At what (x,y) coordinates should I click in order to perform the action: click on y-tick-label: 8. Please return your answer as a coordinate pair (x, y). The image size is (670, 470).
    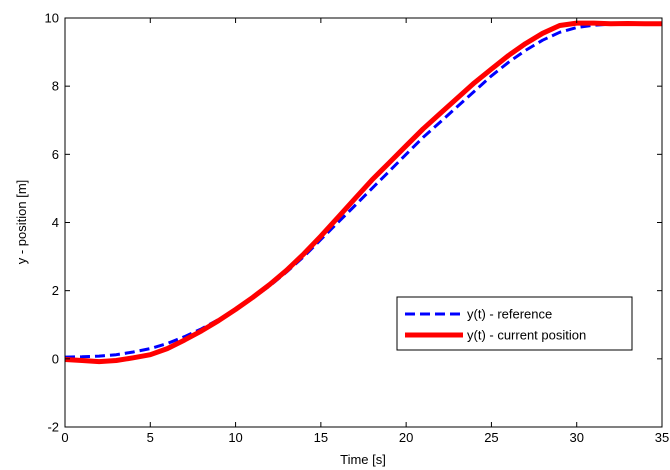
    Looking at the image, I should click on (55, 86).